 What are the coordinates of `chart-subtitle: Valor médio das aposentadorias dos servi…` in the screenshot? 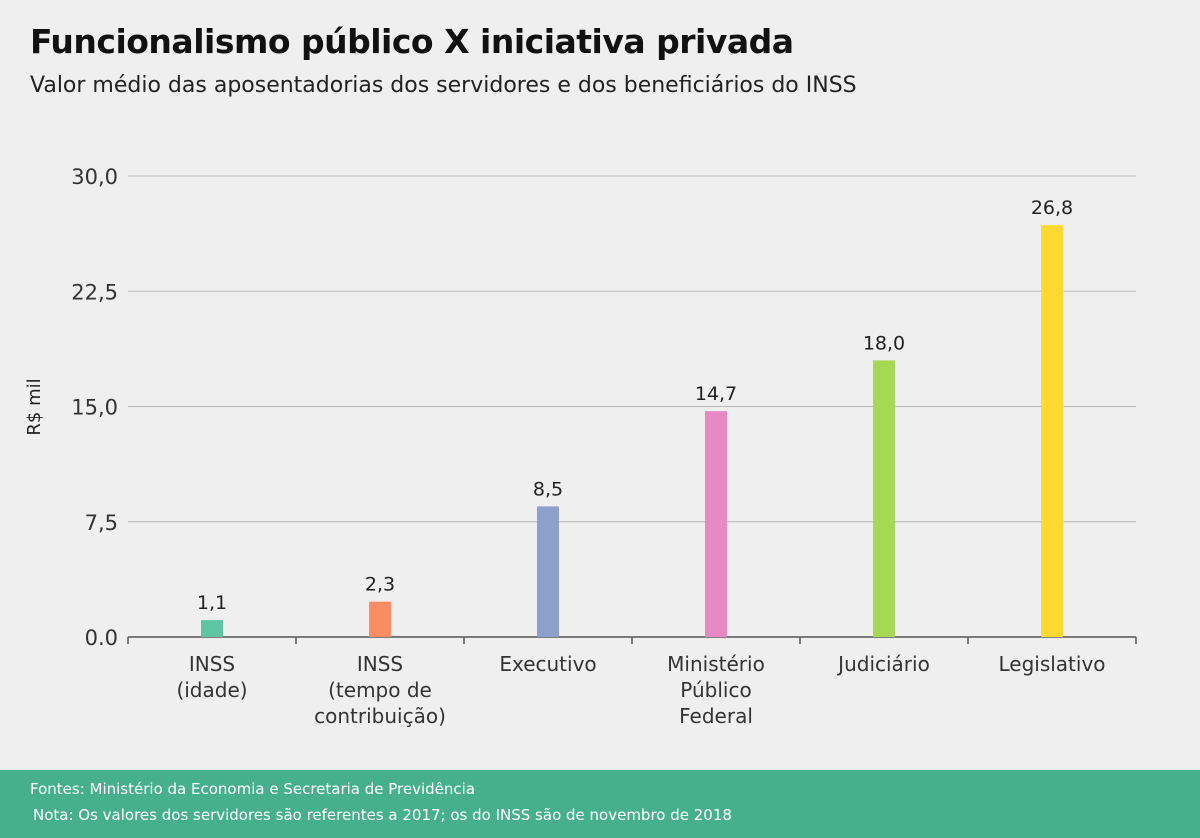 It's located at (443, 85).